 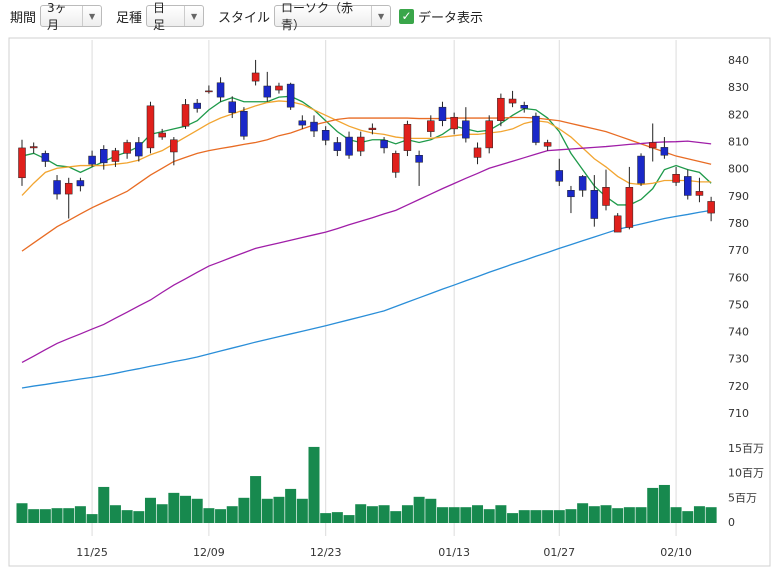 I want to click on y-tick-label: 820, so click(x=738, y=114).